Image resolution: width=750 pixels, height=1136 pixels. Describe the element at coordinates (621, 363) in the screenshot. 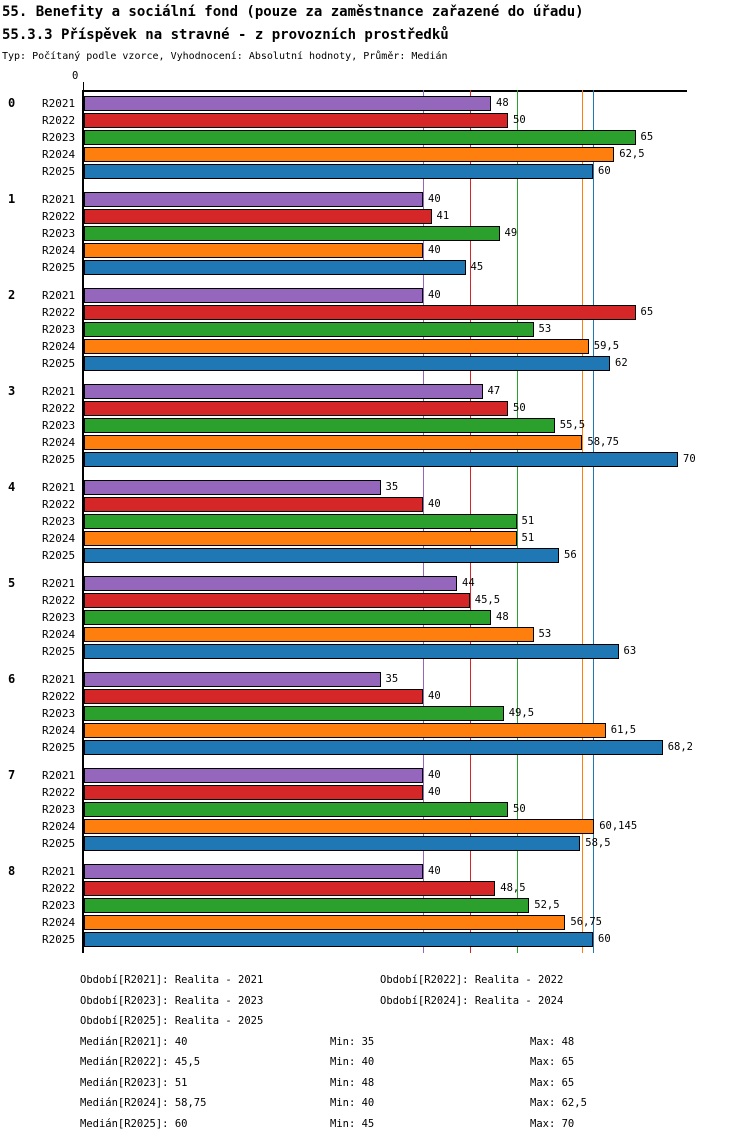

I see `bar-value-label: 62` at that location.